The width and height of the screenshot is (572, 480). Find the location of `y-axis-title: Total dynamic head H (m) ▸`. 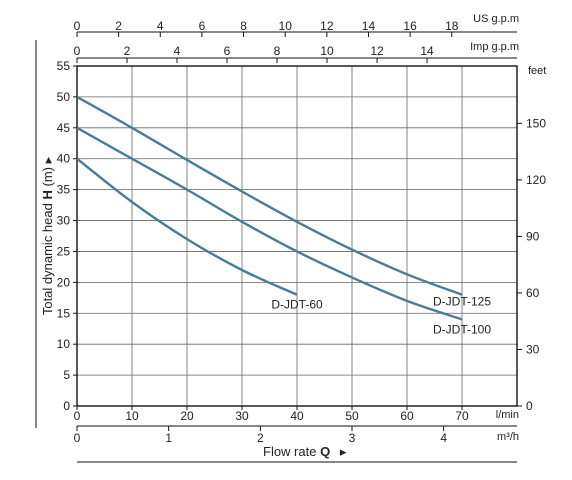

y-axis-title: Total dynamic head H (m) ▸ is located at coordinates (47, 235).